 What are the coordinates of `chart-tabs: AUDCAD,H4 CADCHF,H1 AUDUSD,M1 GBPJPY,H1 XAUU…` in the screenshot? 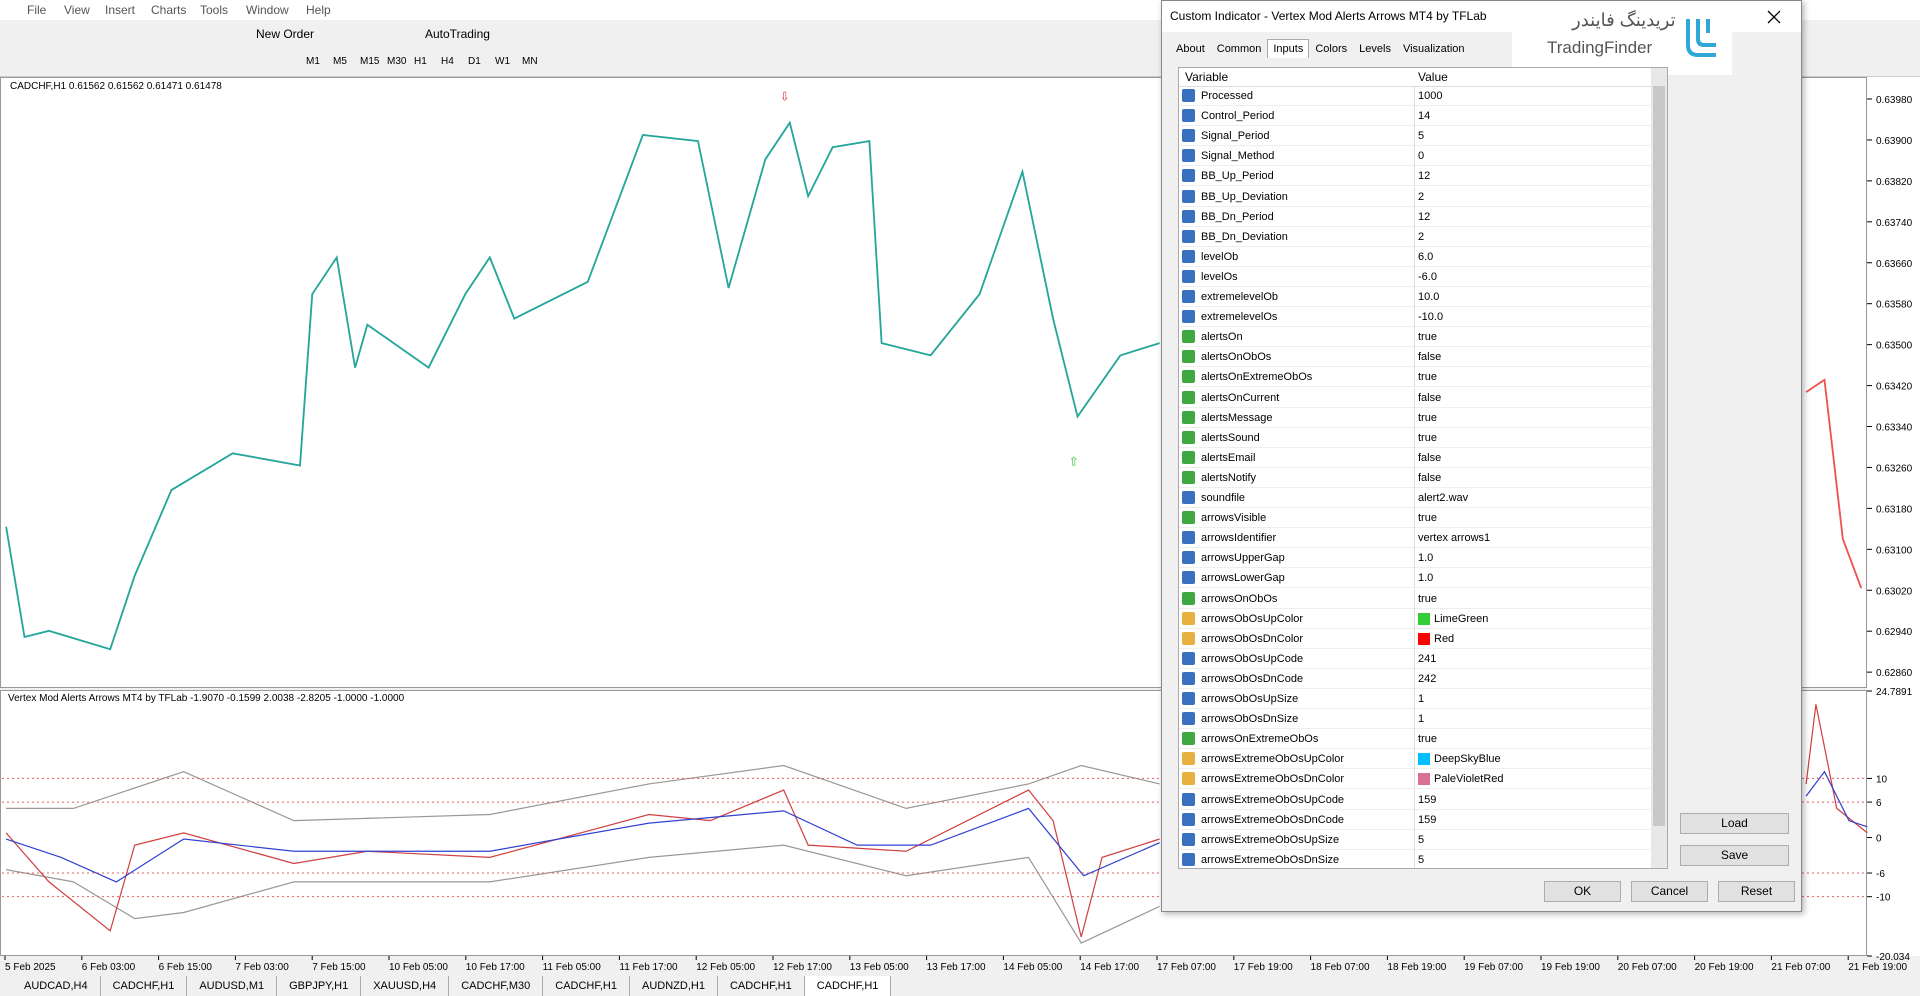 It's located at (960, 986).